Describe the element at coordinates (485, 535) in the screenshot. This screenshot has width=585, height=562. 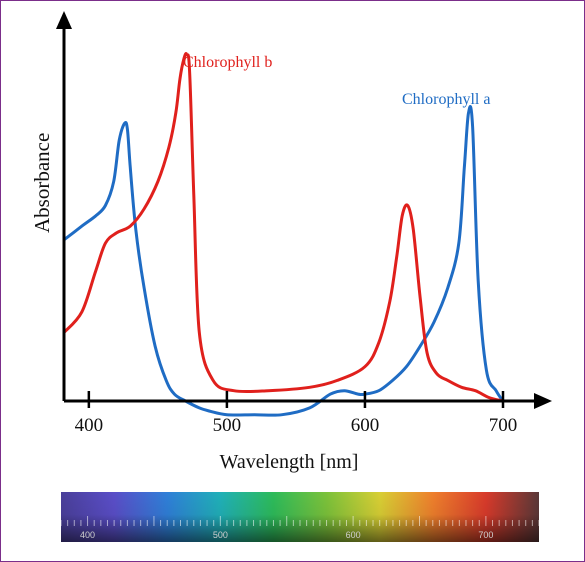
I see `spectrum-label: 700` at that location.